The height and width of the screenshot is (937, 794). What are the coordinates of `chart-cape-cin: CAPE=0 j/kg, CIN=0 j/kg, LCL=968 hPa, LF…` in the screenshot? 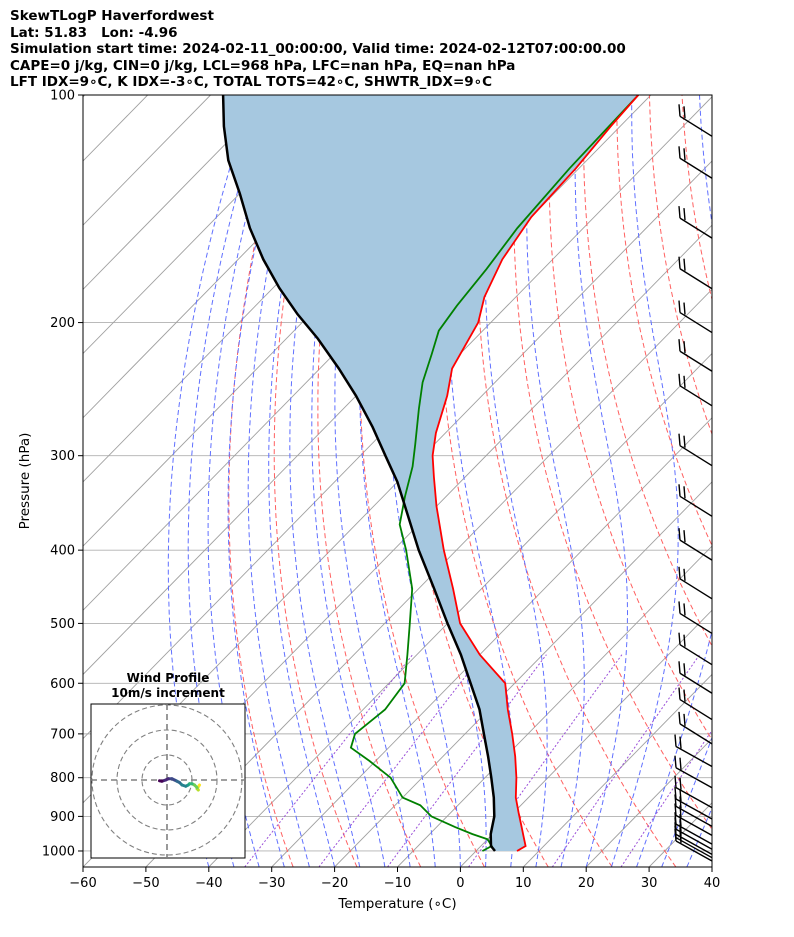 It's located at (263, 65).